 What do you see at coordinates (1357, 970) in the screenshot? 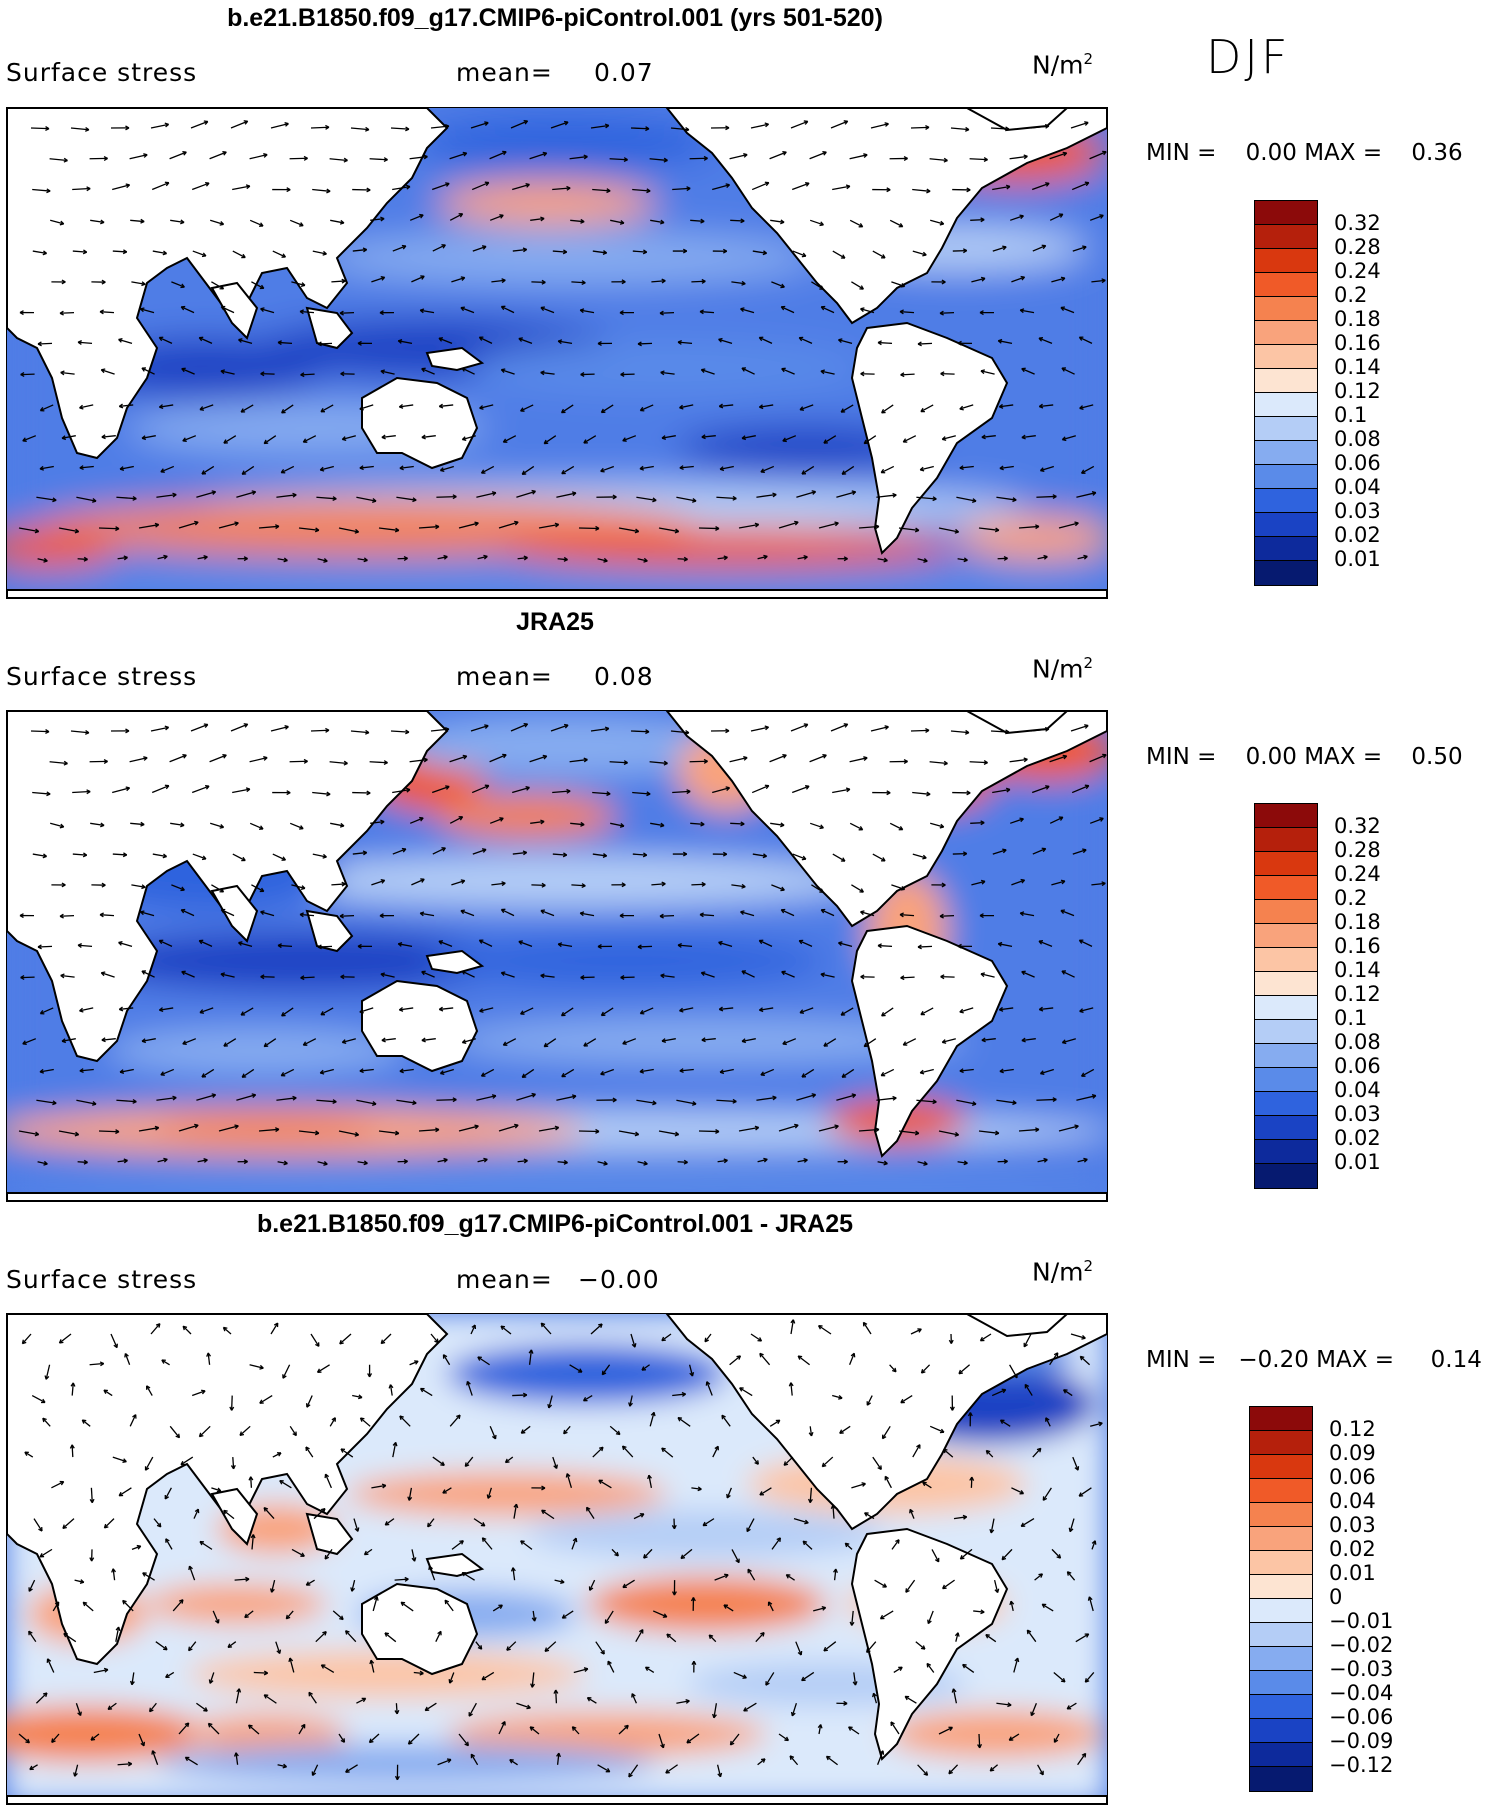
I see `colorbar-label: 0.14` at bounding box center [1357, 970].